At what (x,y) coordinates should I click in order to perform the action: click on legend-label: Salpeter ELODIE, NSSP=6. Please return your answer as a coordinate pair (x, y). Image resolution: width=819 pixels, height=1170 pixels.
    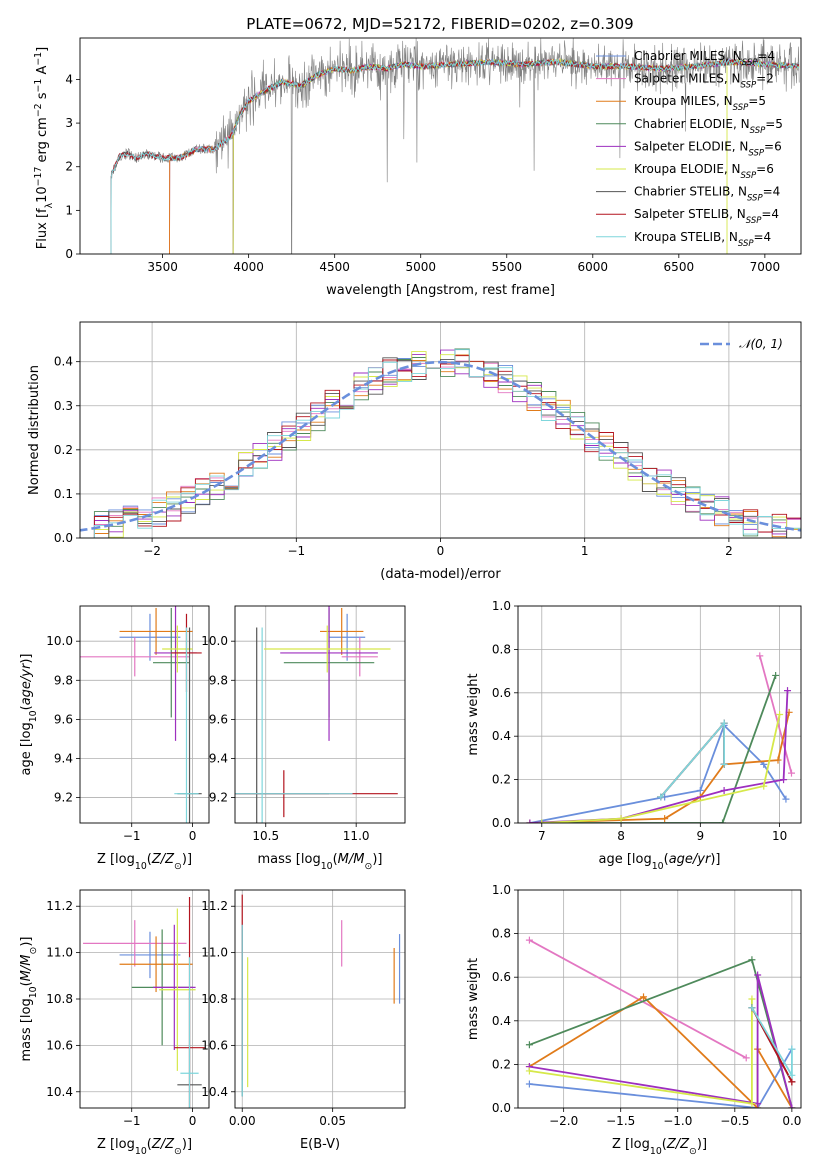
    Looking at the image, I should click on (708, 148).